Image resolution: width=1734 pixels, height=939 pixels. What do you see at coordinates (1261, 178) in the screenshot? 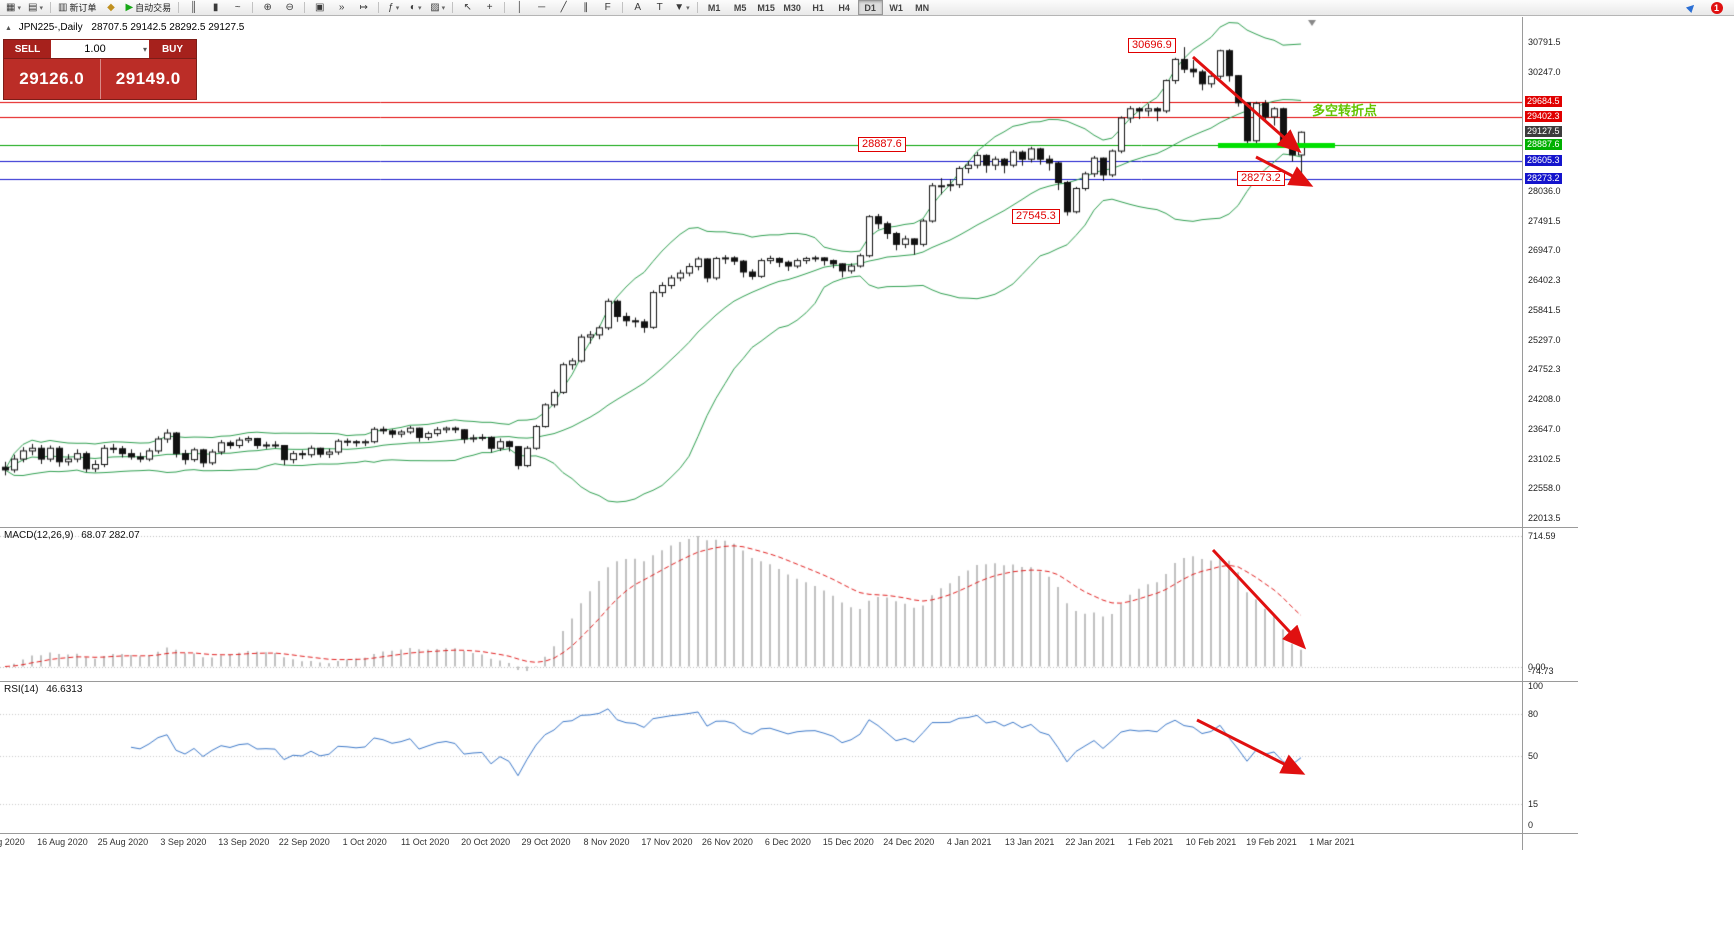
I see `annotation-price-label: 28273.2` at bounding box center [1261, 178].